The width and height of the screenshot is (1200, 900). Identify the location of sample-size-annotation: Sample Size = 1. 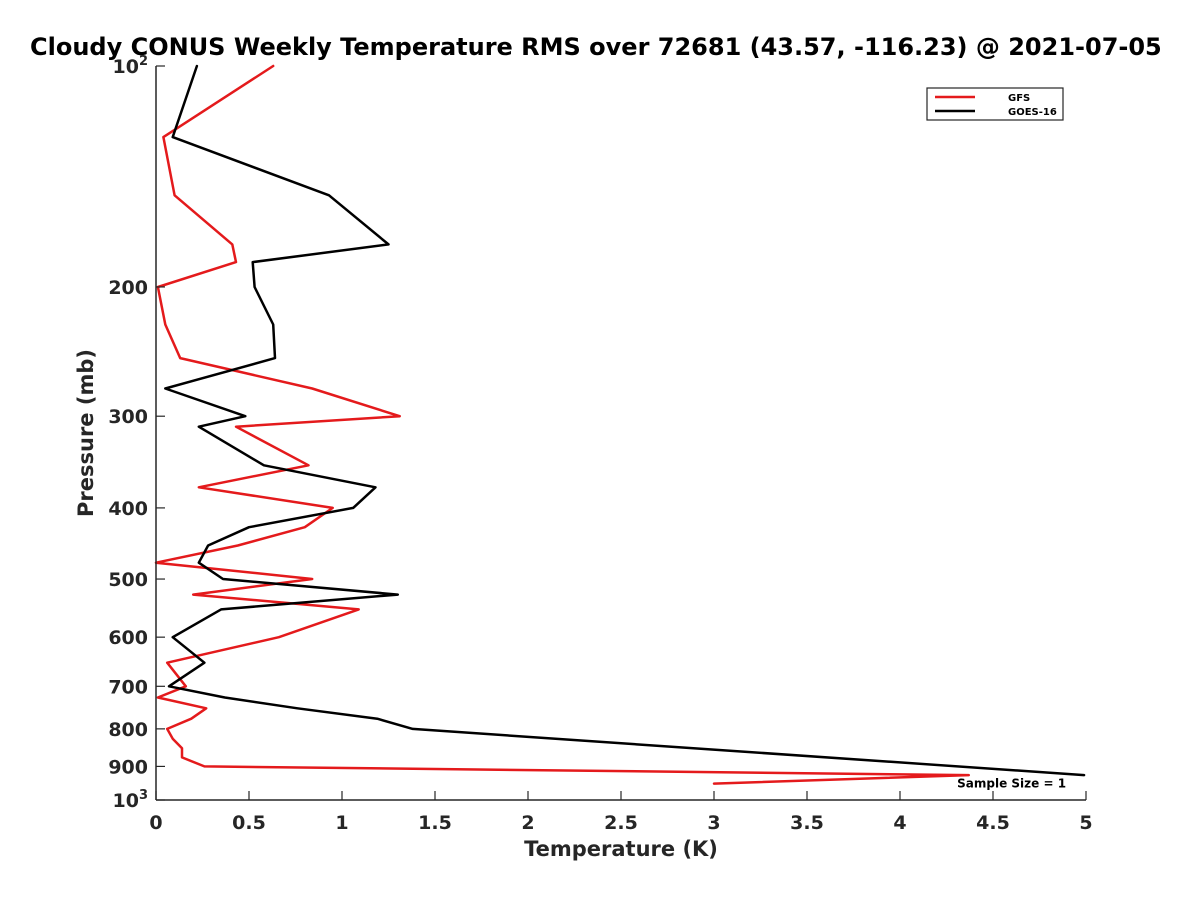
(1011, 784).